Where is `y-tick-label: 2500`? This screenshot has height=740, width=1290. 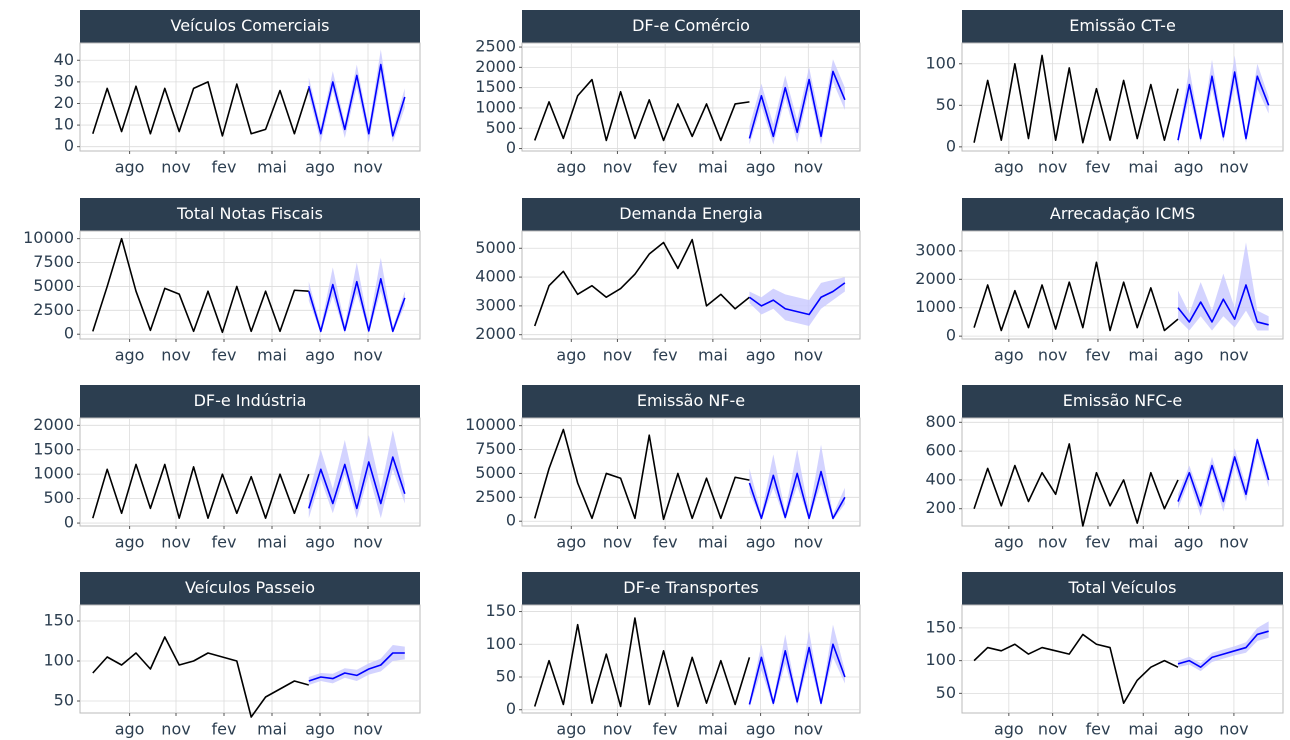
y-tick-label: 2500 is located at coordinates (495, 46).